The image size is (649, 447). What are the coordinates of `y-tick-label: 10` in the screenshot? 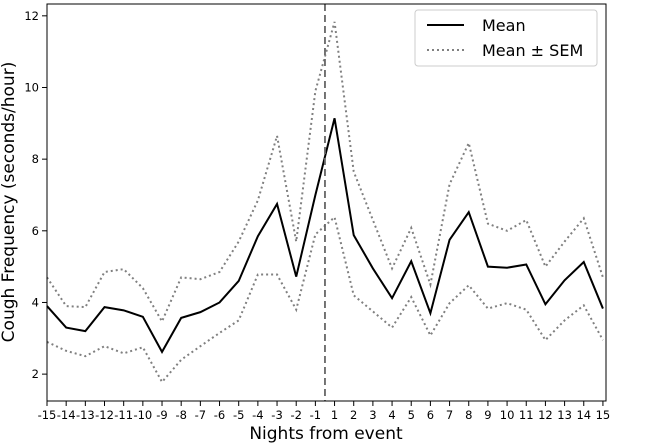 It's located at (31, 87).